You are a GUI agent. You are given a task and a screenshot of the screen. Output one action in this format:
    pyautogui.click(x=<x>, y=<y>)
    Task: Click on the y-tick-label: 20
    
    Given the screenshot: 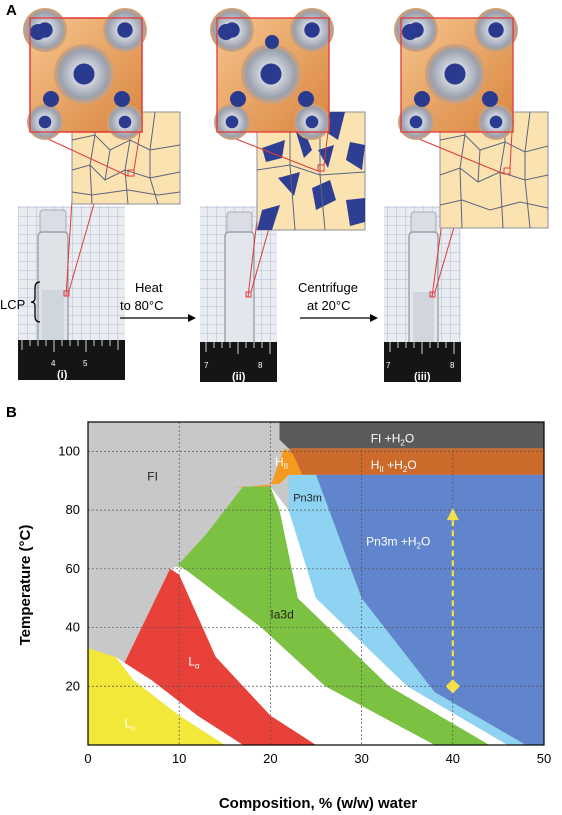 What is the action you would take?
    pyautogui.click(x=73, y=685)
    